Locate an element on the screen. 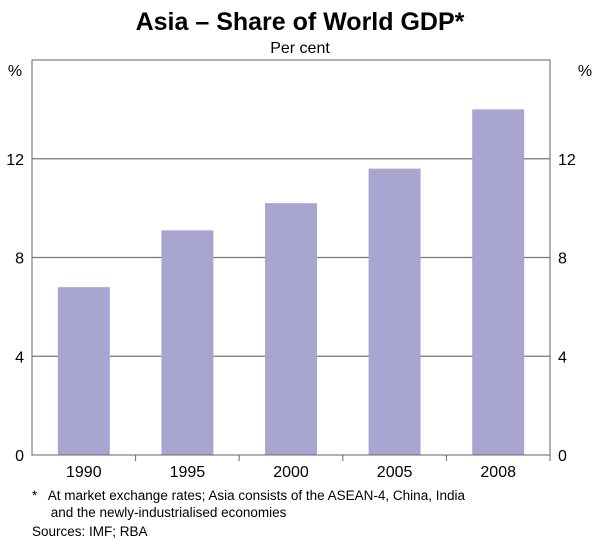 This screenshot has width=600, height=545. y-tick-label-left: 12 is located at coordinates (15, 160).